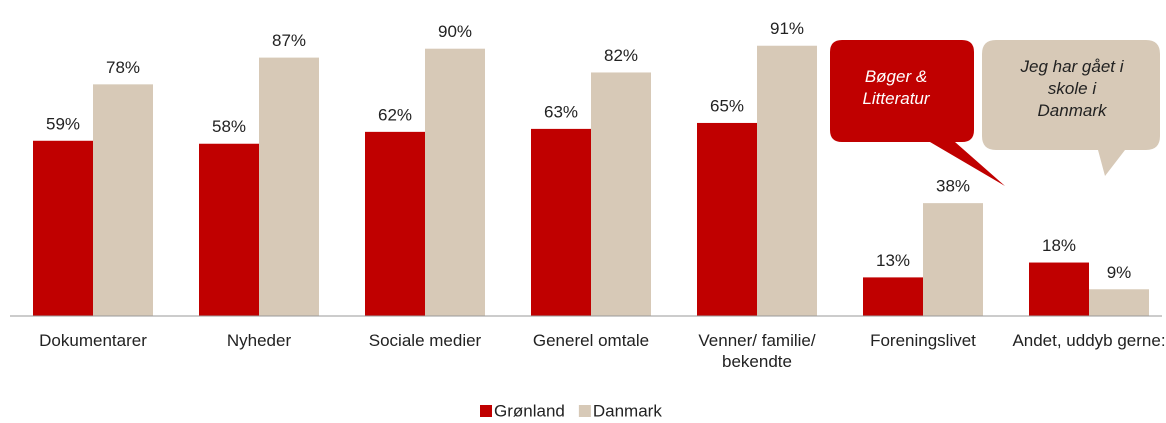 The width and height of the screenshot is (1166, 423). What do you see at coordinates (455, 31) in the screenshot?
I see `data-label: 90%` at bounding box center [455, 31].